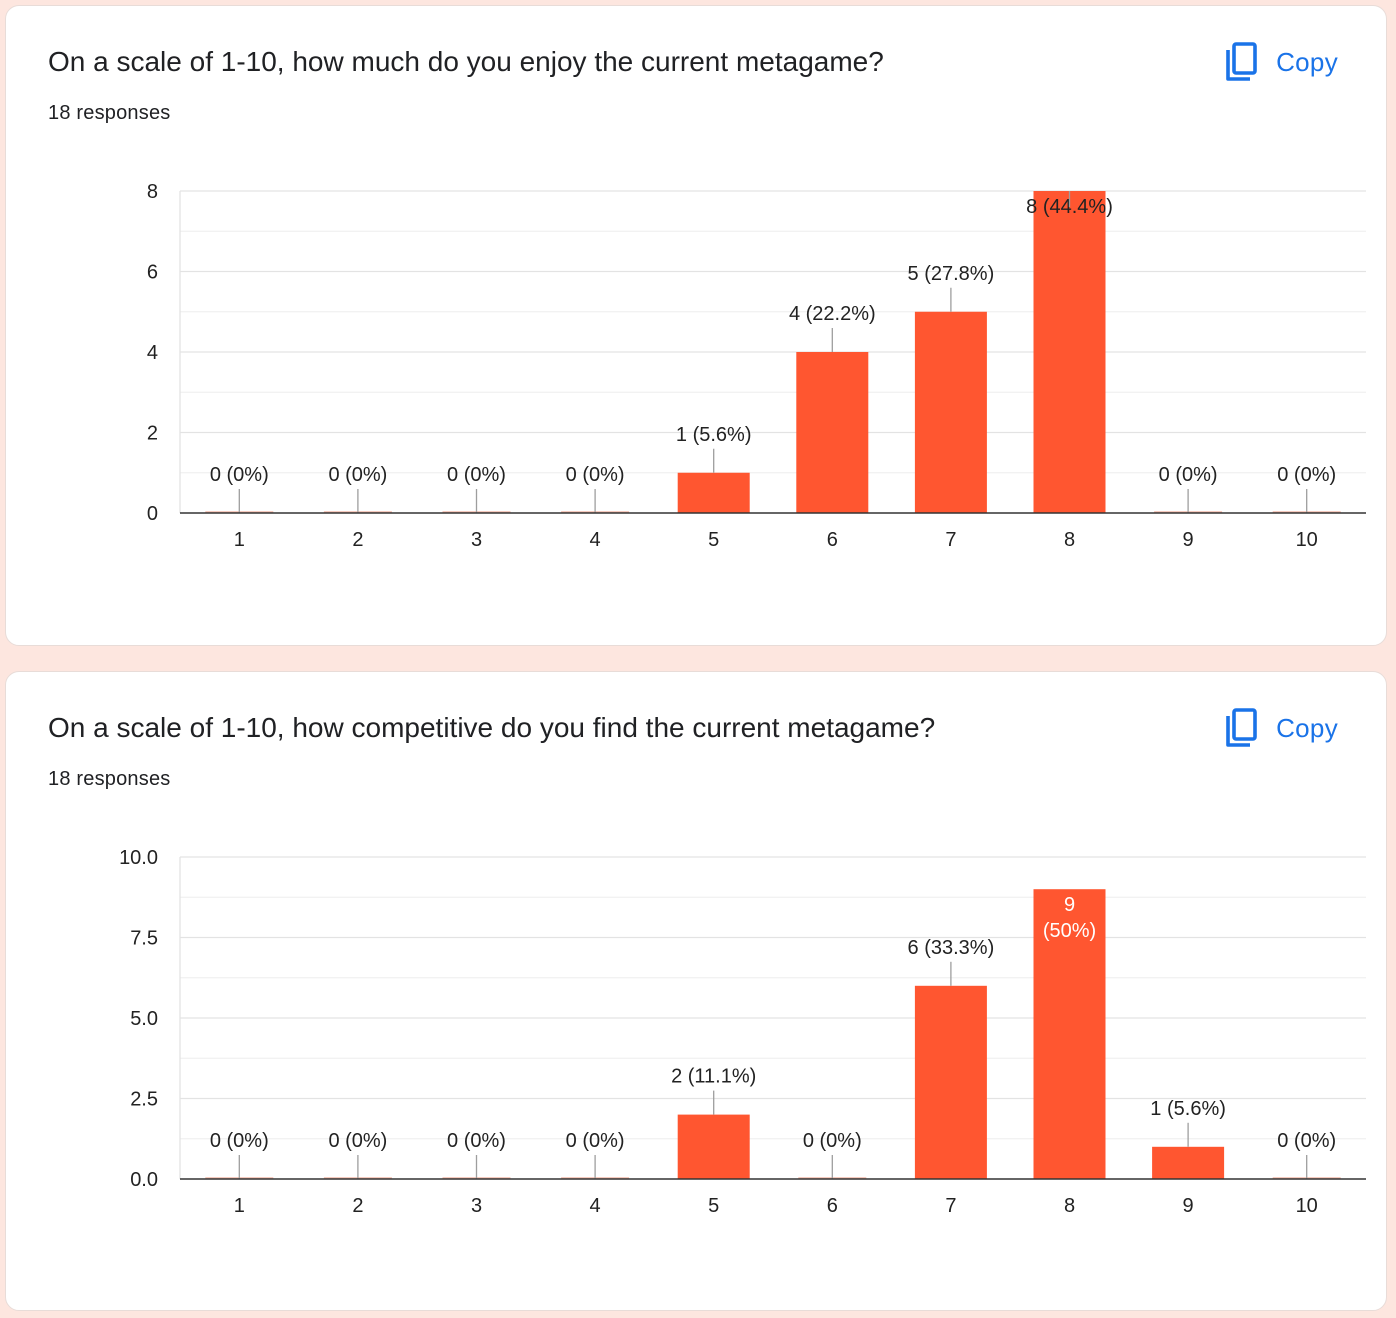 Image resolution: width=1396 pixels, height=1318 pixels. Describe the element at coordinates (138, 858) in the screenshot. I see `y-tick-label: 10.0` at that location.